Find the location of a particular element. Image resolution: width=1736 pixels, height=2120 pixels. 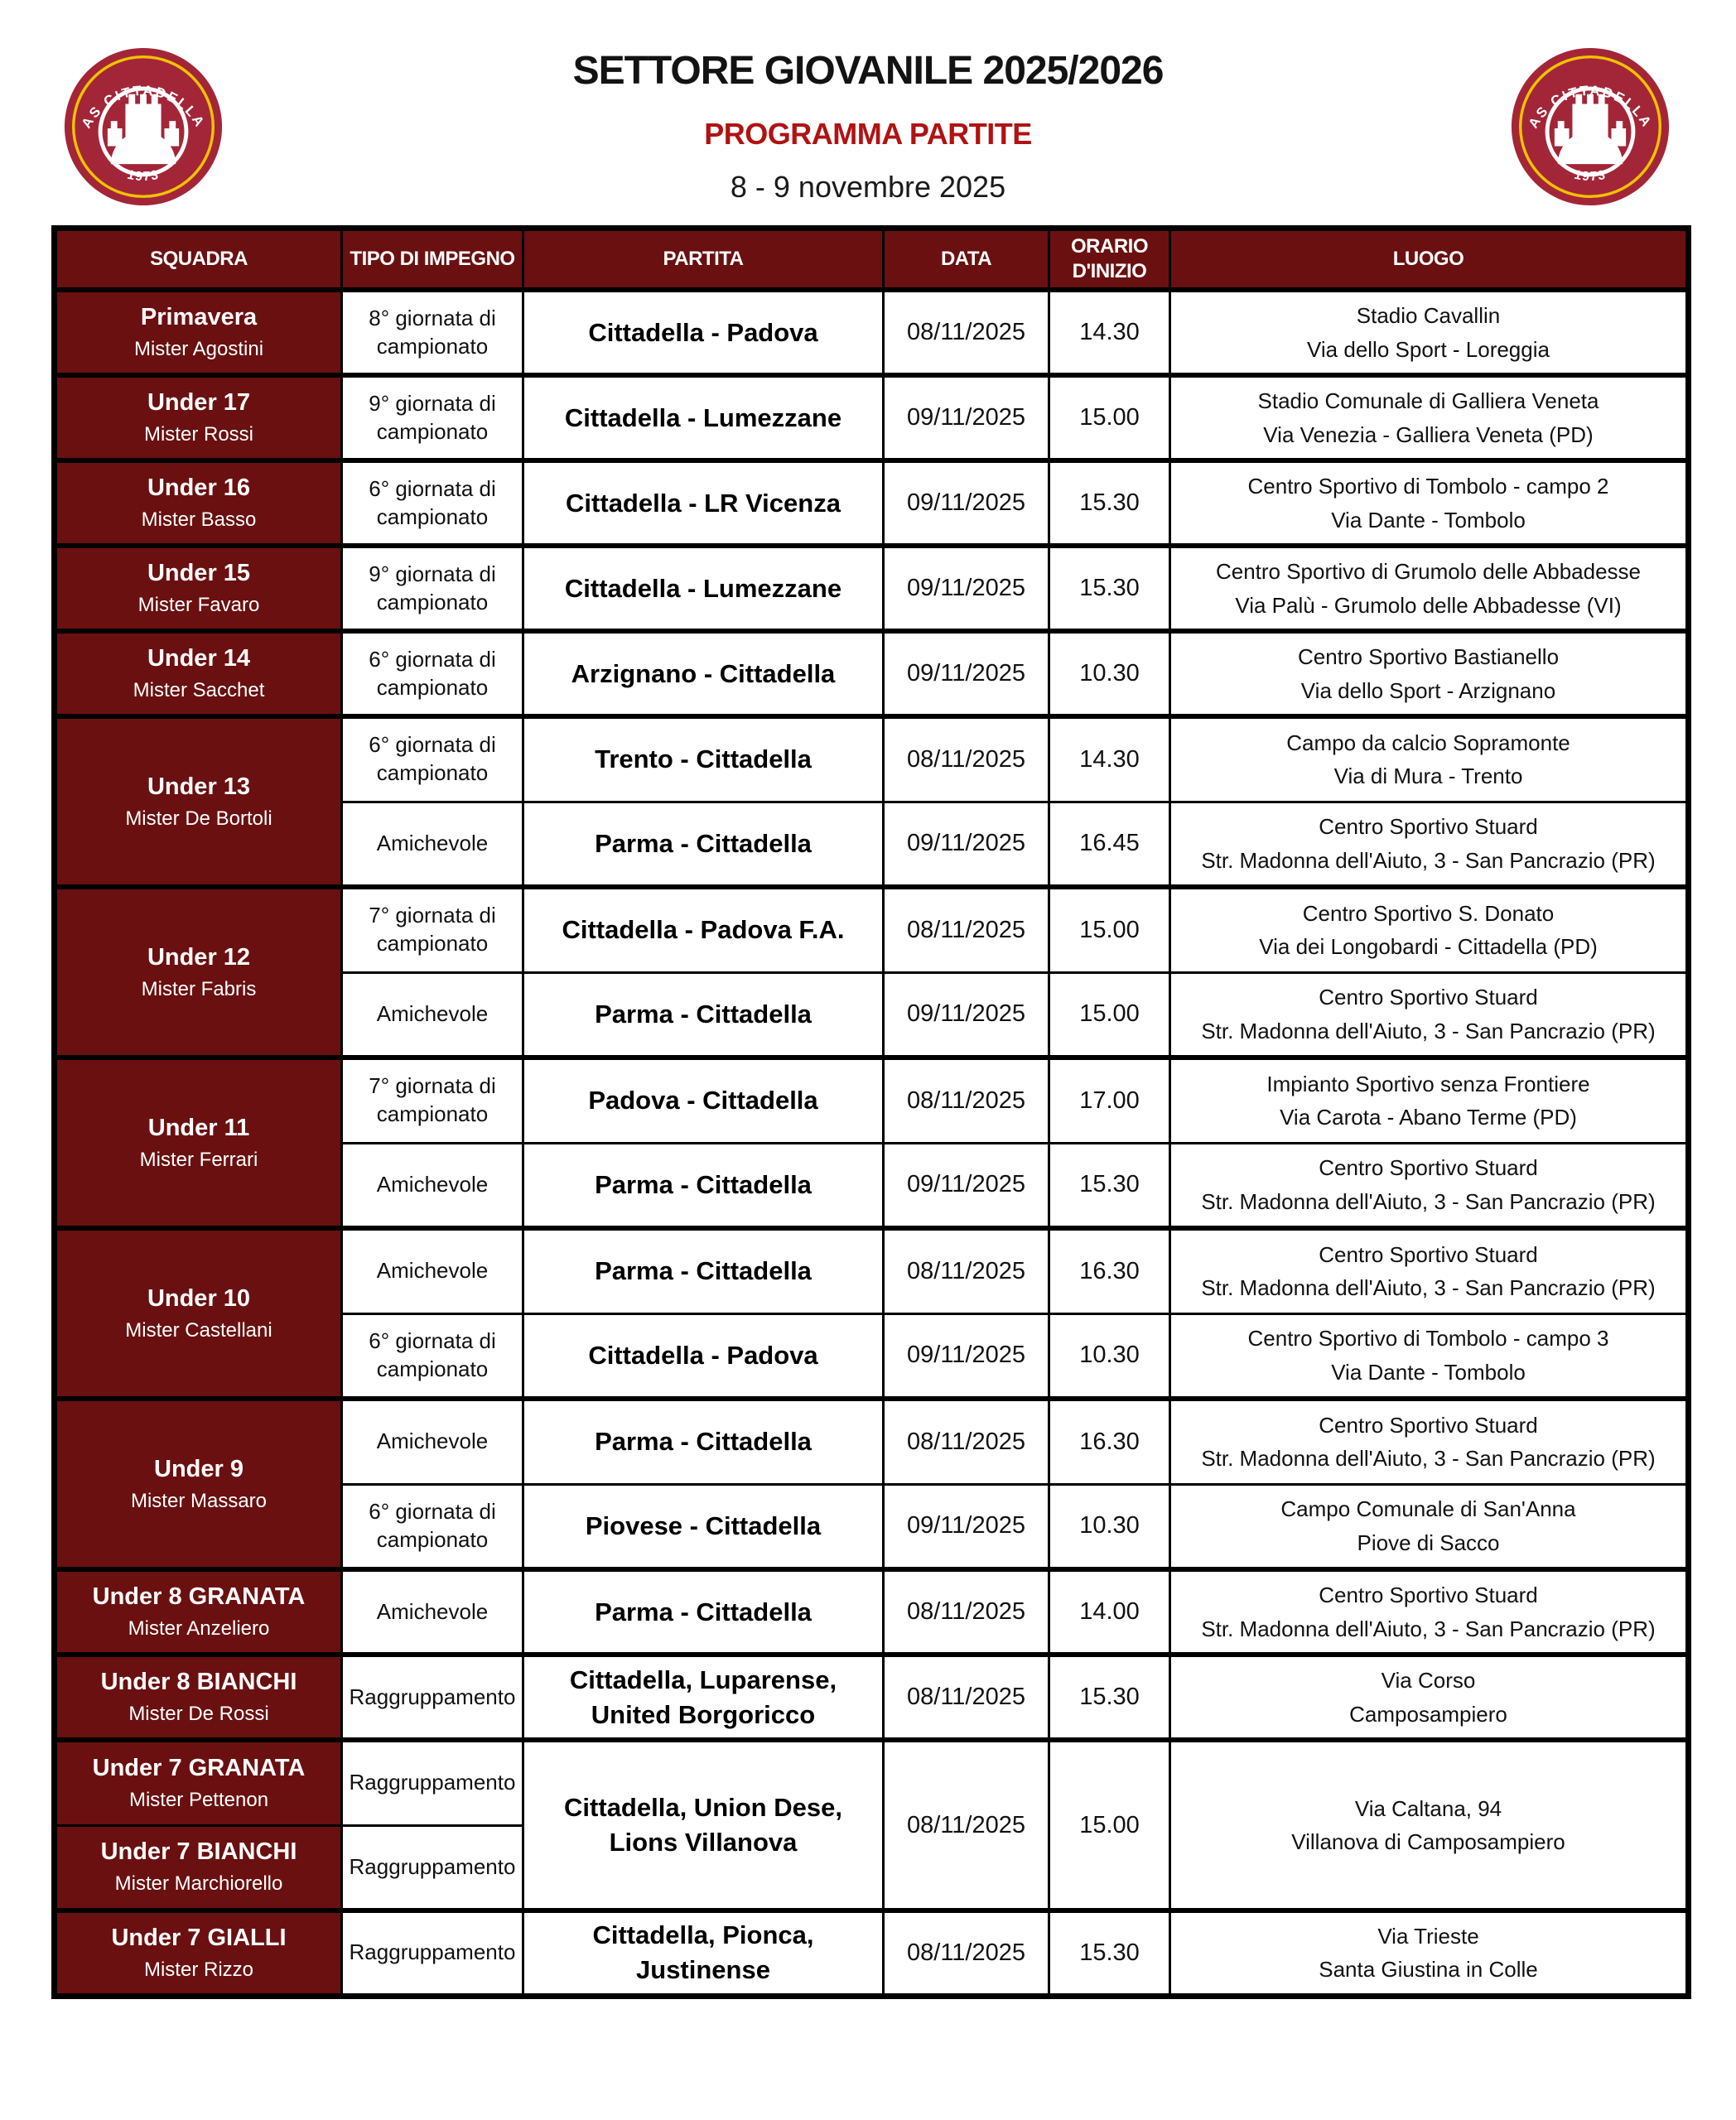

partita-cell: Cittadella, Luparense, United Borgoricco is located at coordinates (704, 1697).